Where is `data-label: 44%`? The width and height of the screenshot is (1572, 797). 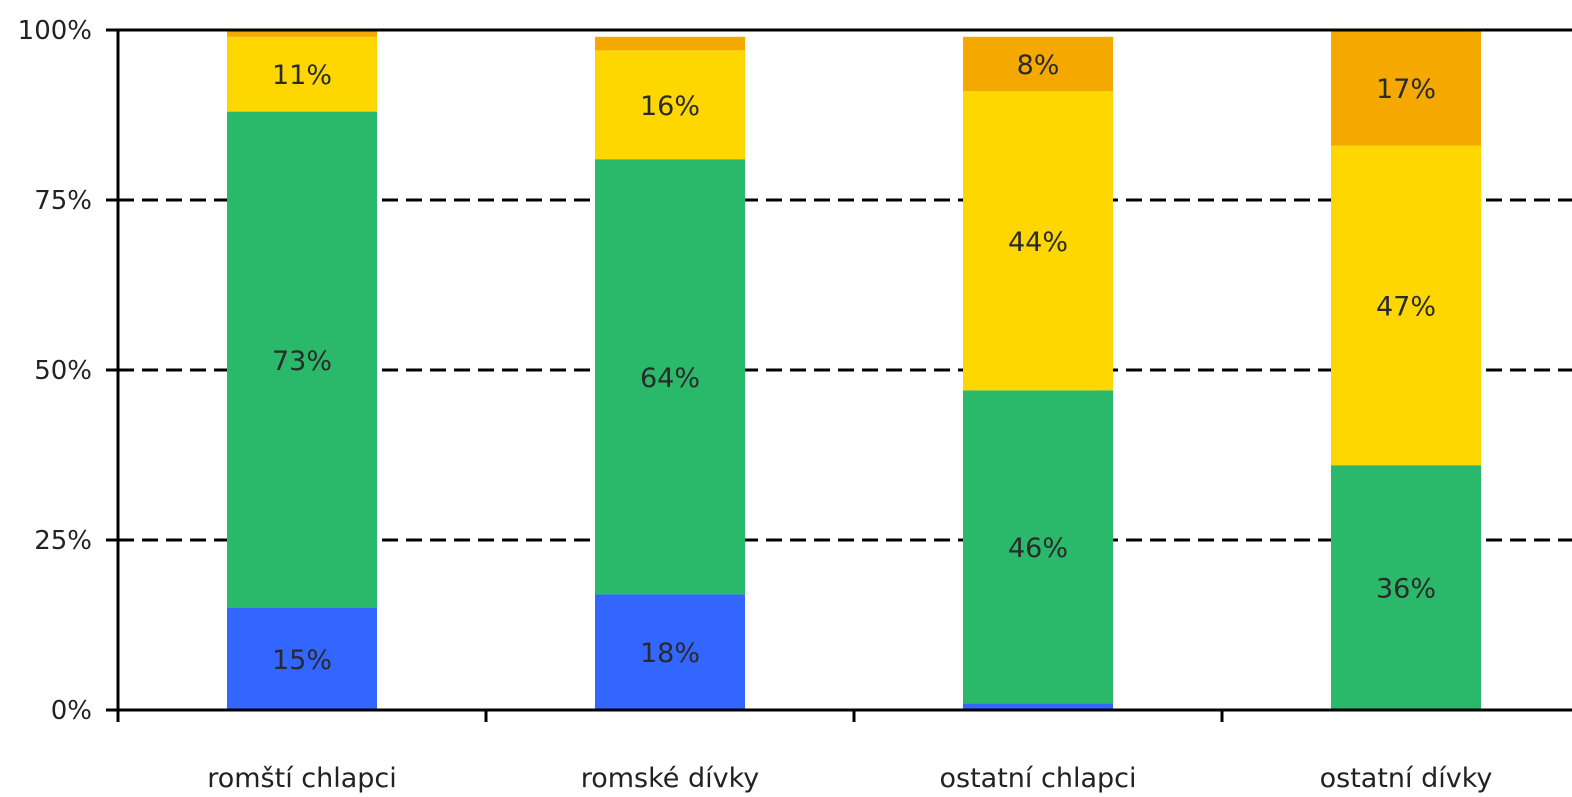 data-label: 44% is located at coordinates (1038, 242).